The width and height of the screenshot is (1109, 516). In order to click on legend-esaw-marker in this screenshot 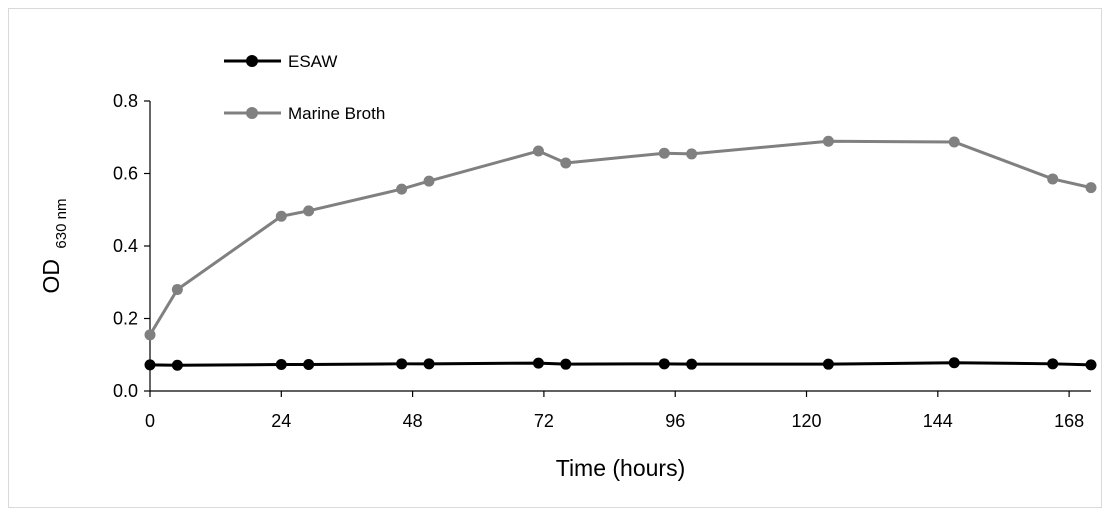, I will do `click(252, 61)`.